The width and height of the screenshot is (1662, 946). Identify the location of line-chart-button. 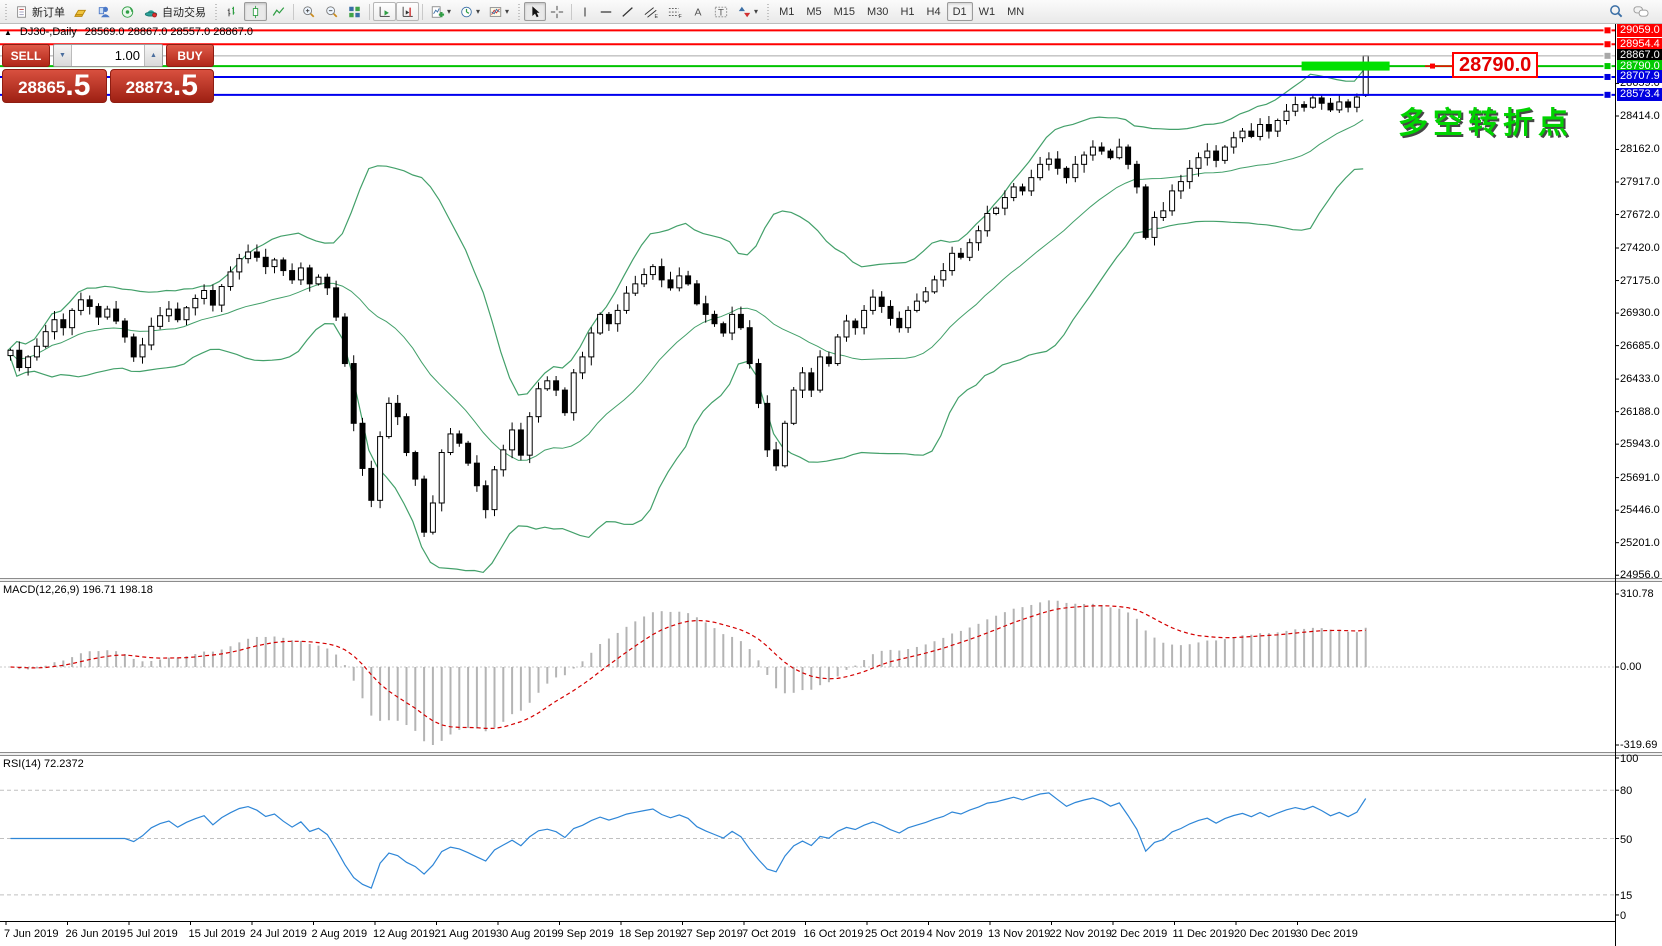
(278, 11).